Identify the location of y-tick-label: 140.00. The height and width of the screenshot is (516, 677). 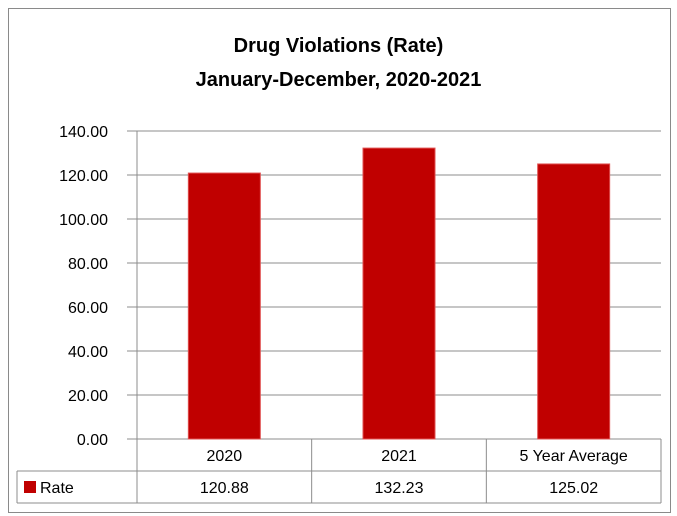
(83, 132).